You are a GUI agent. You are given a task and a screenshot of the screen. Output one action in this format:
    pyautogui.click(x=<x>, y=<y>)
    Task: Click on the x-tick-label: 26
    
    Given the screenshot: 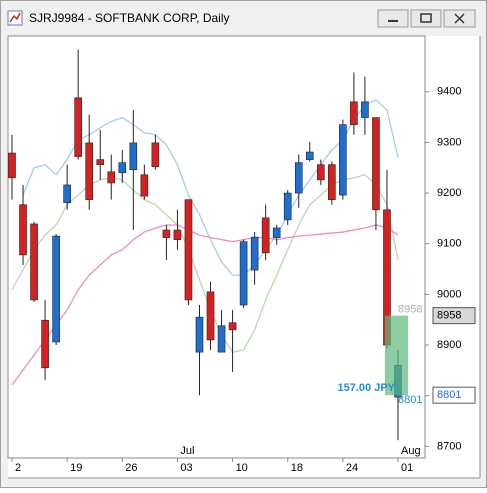 What is the action you would take?
    pyautogui.click(x=131, y=468)
    